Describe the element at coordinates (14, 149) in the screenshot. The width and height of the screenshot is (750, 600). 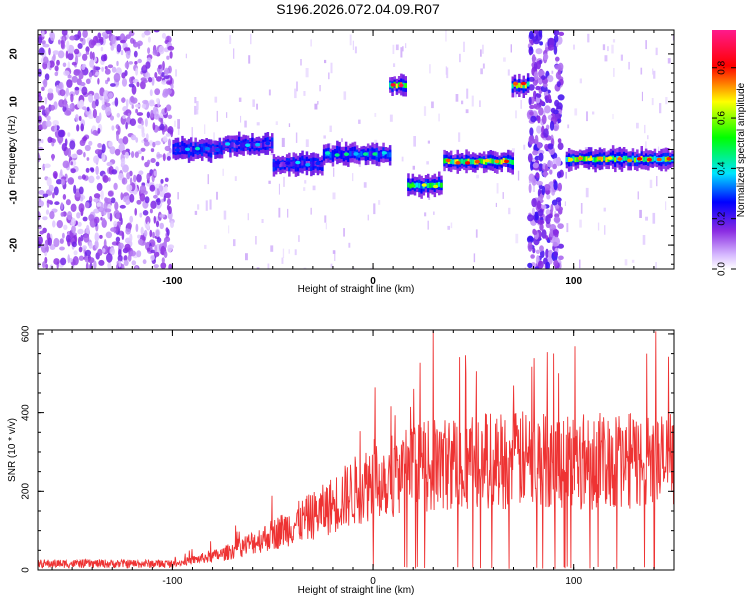
I see `y-tick-label: 0` at that location.